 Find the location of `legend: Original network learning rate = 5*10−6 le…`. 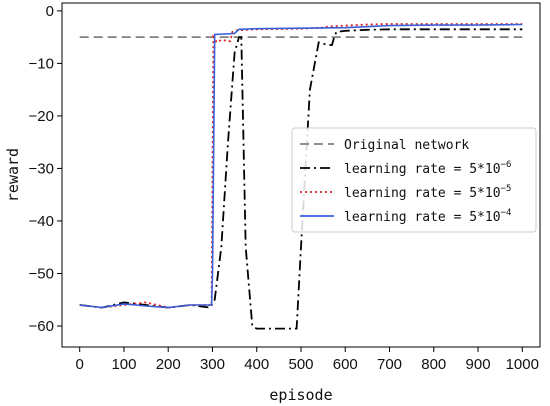

legend: Original network learning rate = 5*10−6 le… is located at coordinates (414, 180).